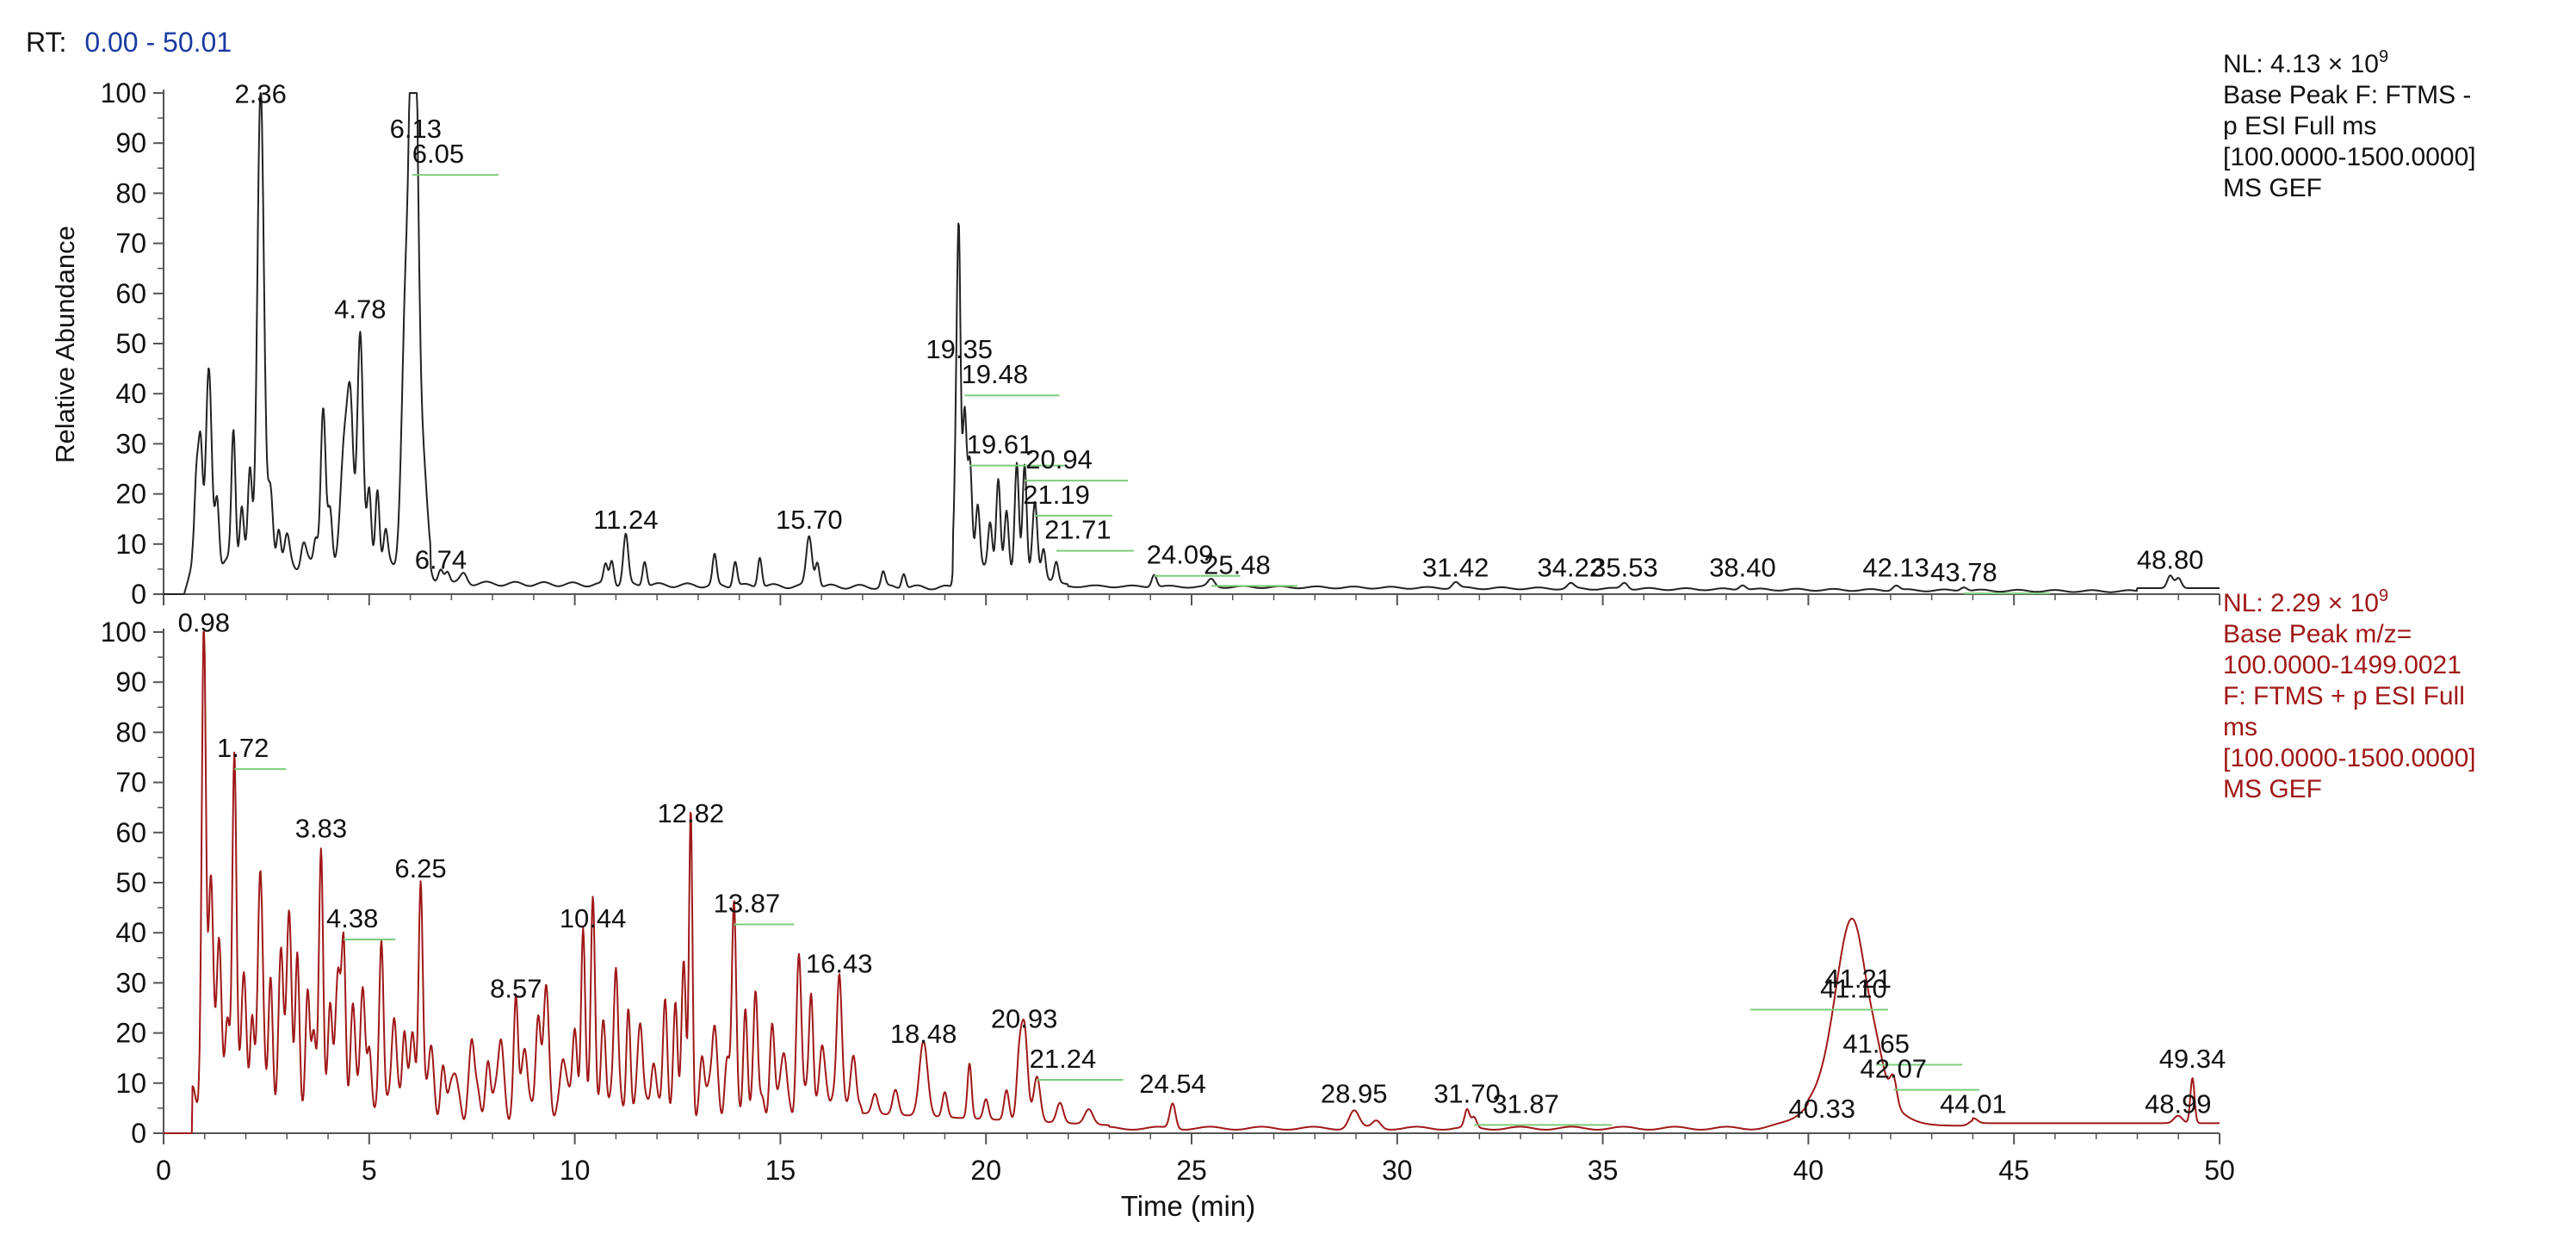 The height and width of the screenshot is (1240, 2576). Describe the element at coordinates (261, 93) in the screenshot. I see `top-peak-label: 2.36` at that location.